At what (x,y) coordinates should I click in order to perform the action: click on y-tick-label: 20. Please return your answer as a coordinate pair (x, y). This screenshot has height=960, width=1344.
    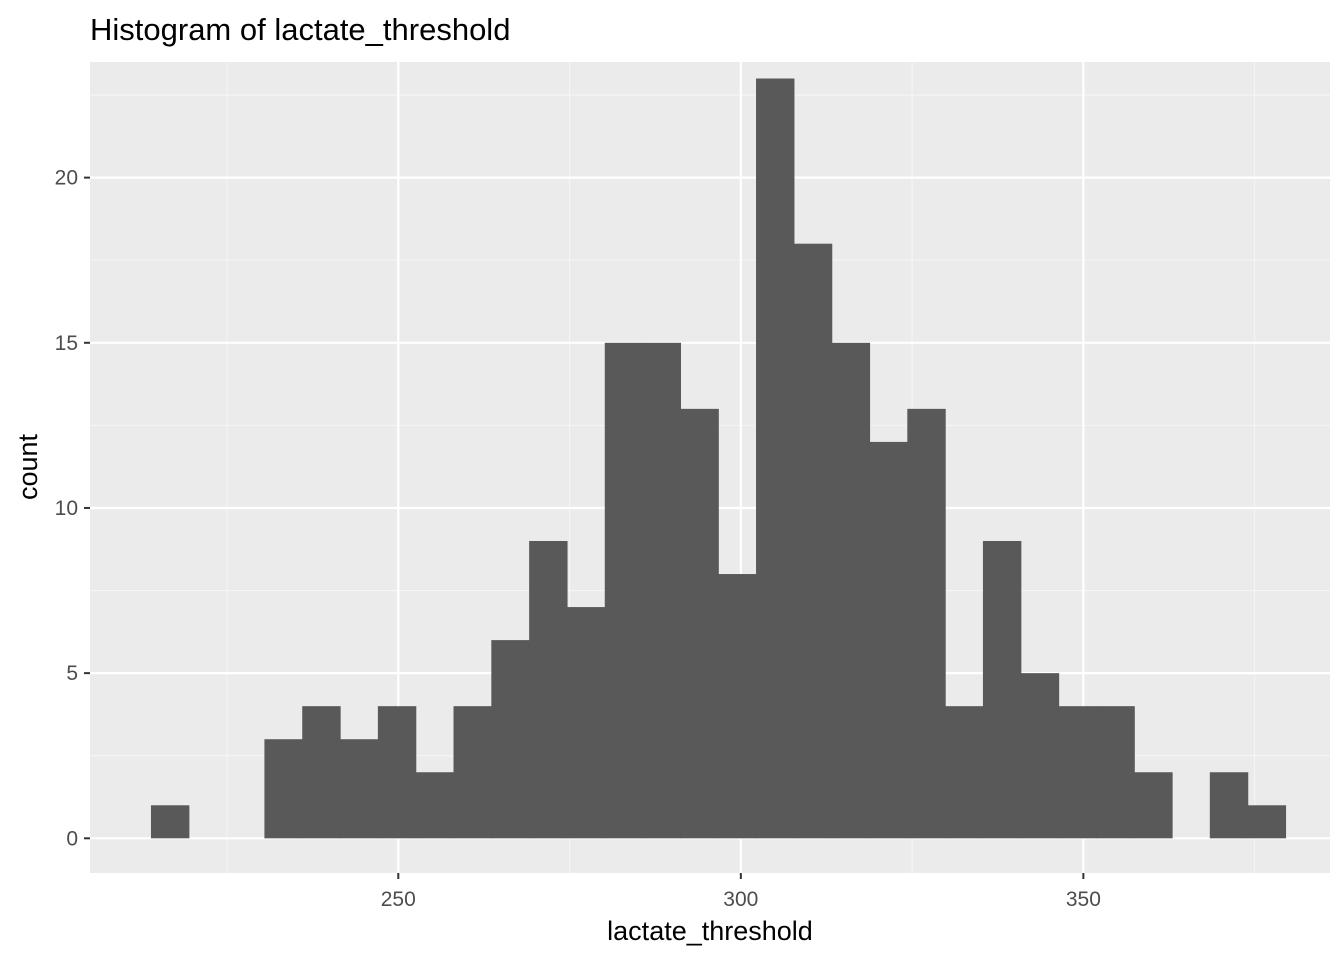
    Looking at the image, I should click on (66, 178).